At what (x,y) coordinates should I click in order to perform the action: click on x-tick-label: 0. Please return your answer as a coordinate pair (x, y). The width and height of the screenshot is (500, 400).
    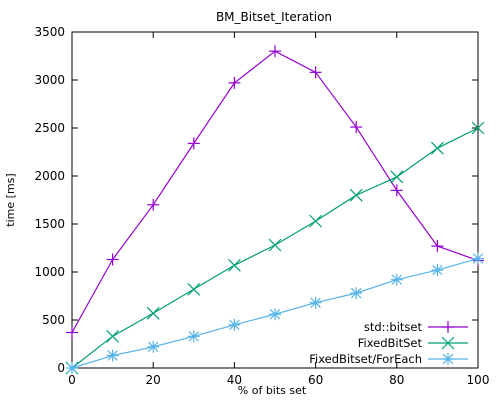
    Looking at the image, I should click on (72, 380).